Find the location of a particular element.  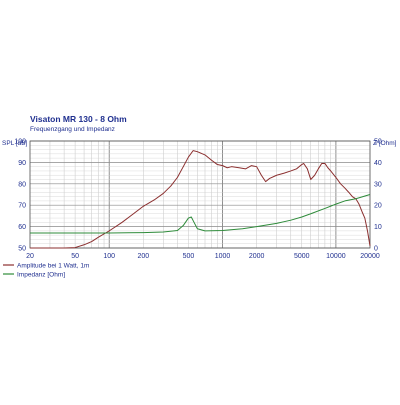

y-left-tick-label: 70 is located at coordinates (22, 206).